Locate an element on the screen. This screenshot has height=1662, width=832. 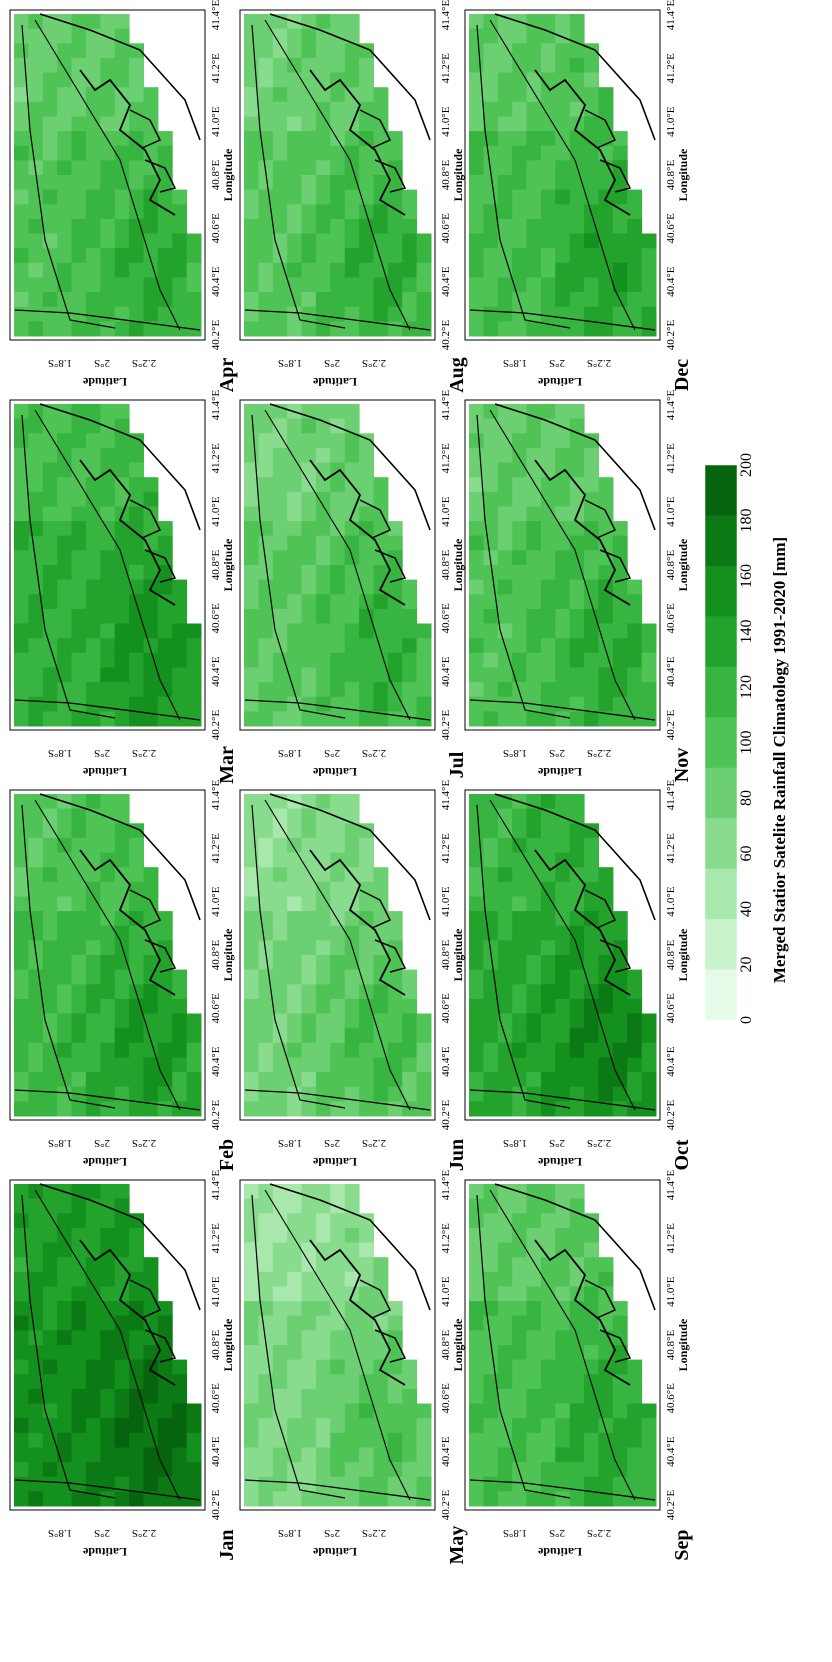
lon-tick-label: 41.0°E is located at coordinates (671, 121).